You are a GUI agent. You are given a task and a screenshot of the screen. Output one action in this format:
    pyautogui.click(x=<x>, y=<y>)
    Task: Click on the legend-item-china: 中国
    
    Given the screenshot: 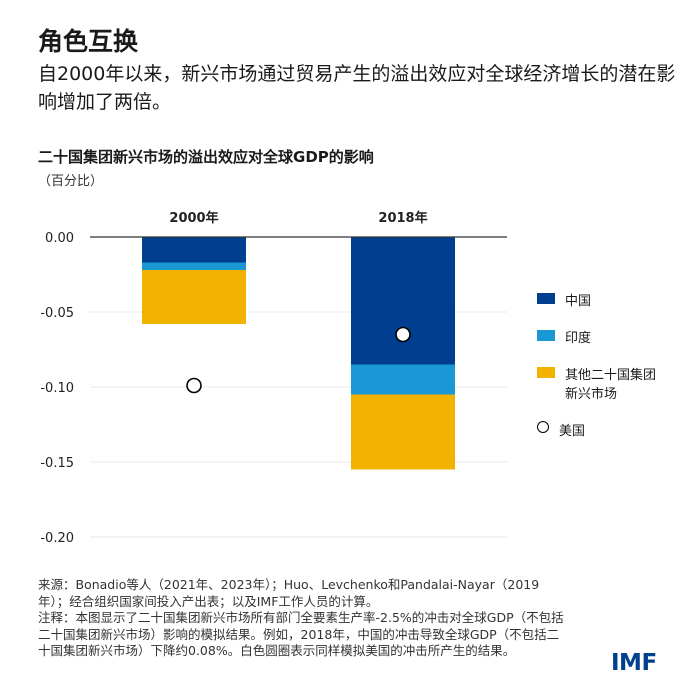 What is the action you would take?
    pyautogui.click(x=596, y=299)
    